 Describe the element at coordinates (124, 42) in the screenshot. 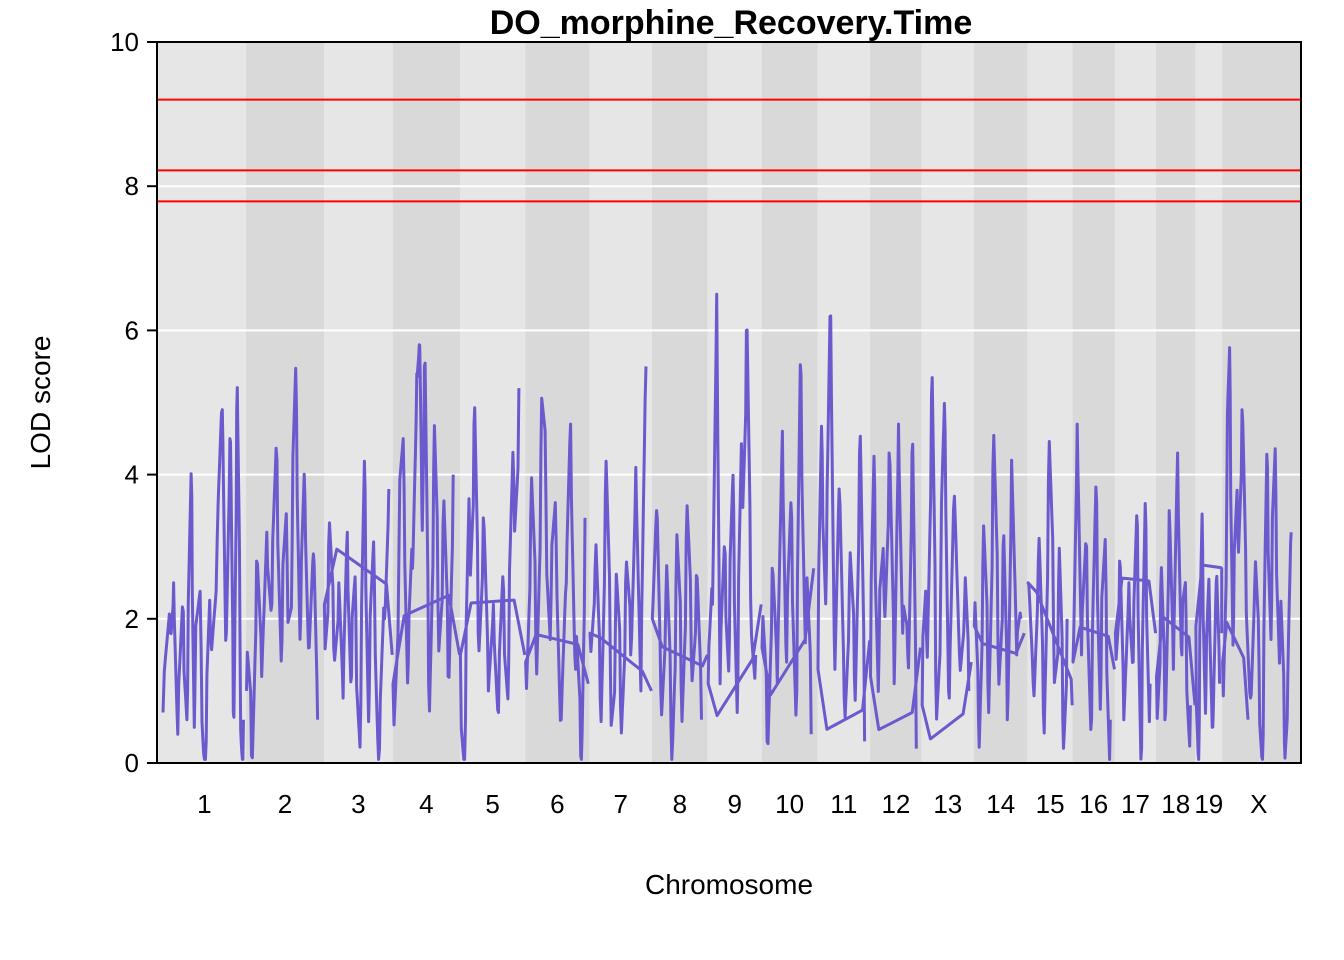

I see `y-tick-label-10: 10` at that location.